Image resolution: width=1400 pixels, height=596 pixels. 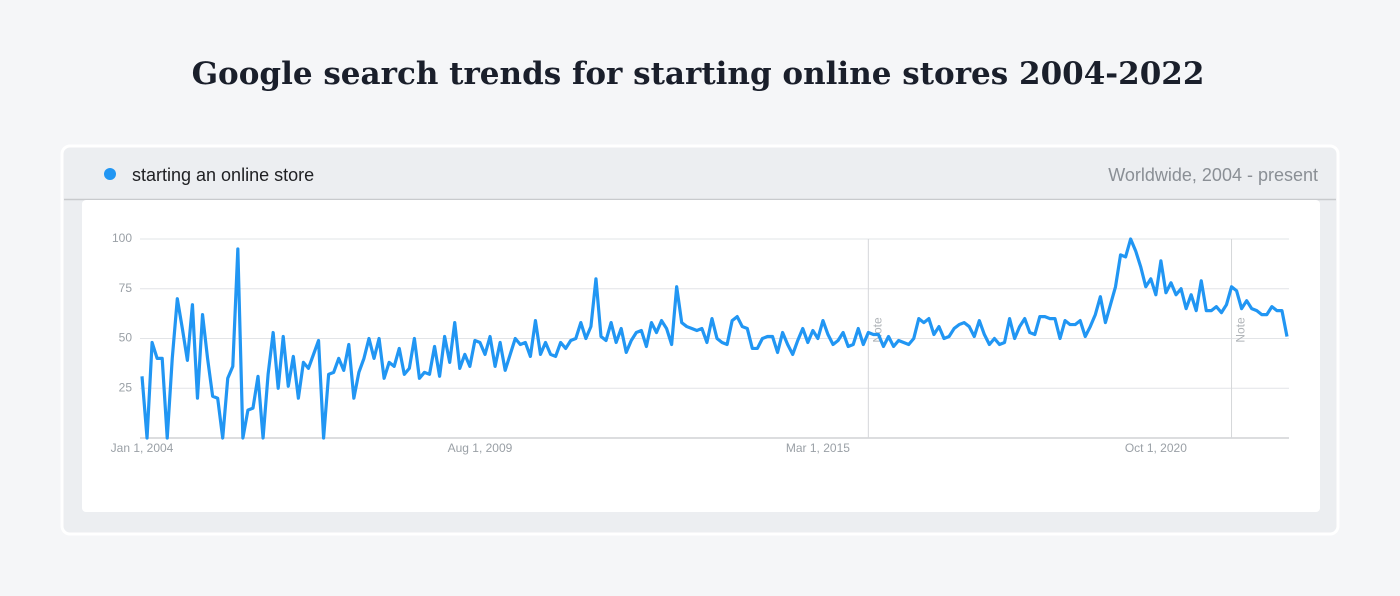 I want to click on legend-marker, so click(x=110, y=174).